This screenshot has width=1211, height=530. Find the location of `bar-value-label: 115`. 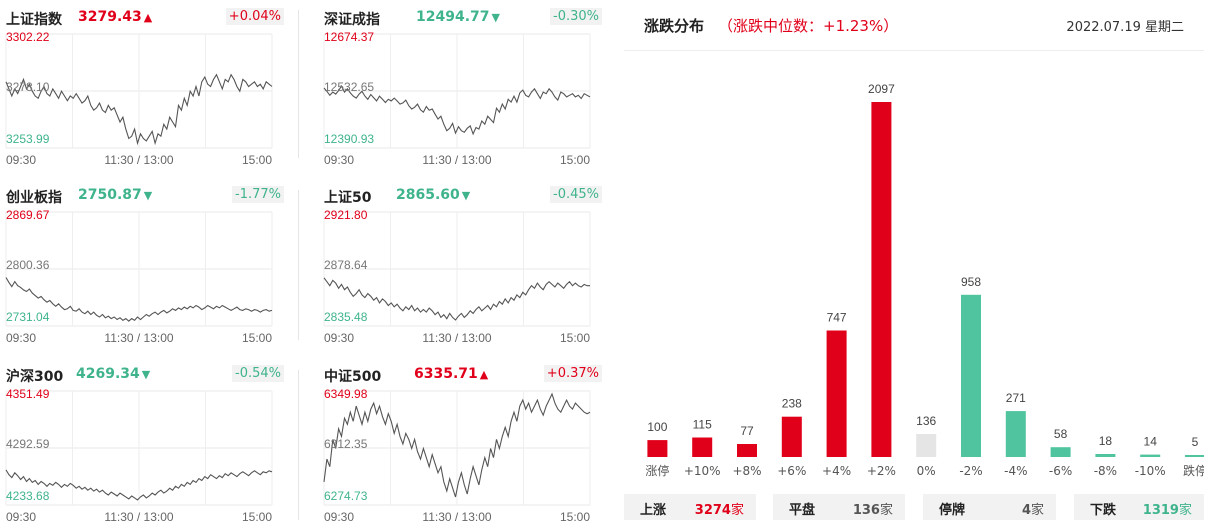

bar-value-label: 115 is located at coordinates (702, 425).